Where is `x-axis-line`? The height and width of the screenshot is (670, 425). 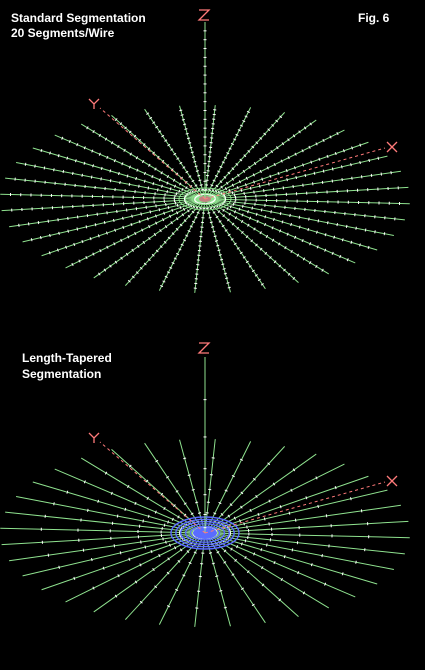
x-axis-line is located at coordinates (295, 507).